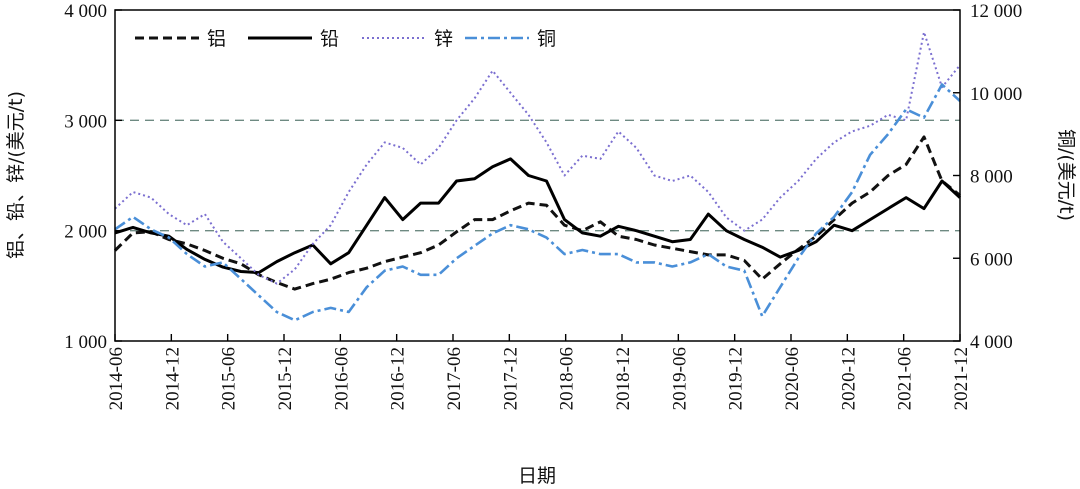 This screenshot has width=1080, height=489. What do you see at coordinates (567, 378) in the screenshot?
I see `x-tick-label: 2018-06` at bounding box center [567, 378].